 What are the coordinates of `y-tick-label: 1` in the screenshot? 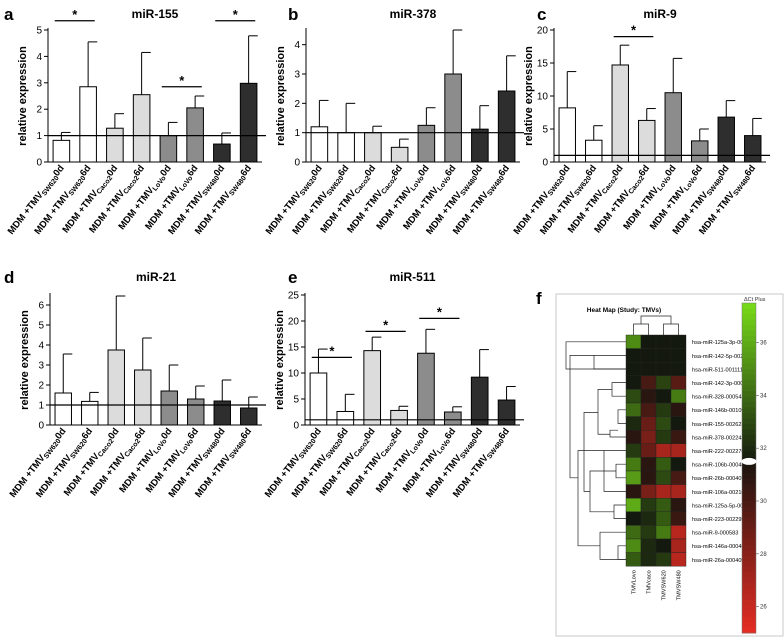 It's located at (297, 133).